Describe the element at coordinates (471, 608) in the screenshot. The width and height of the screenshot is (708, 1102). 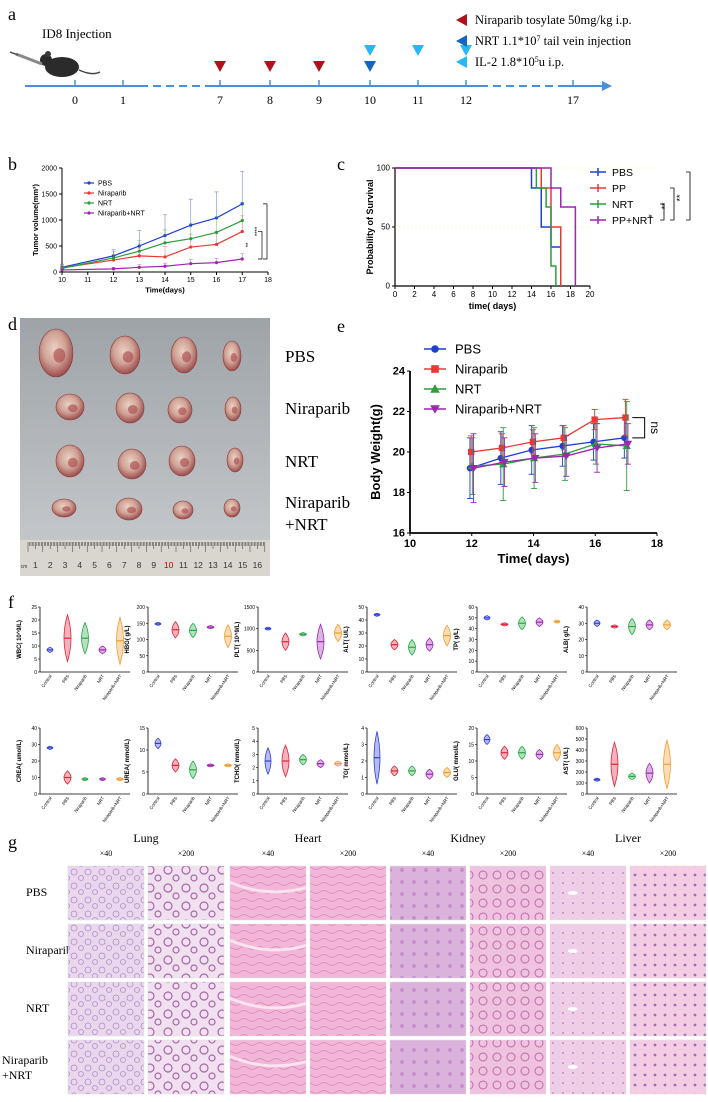
I see `y-tick-label: 60` at that location.